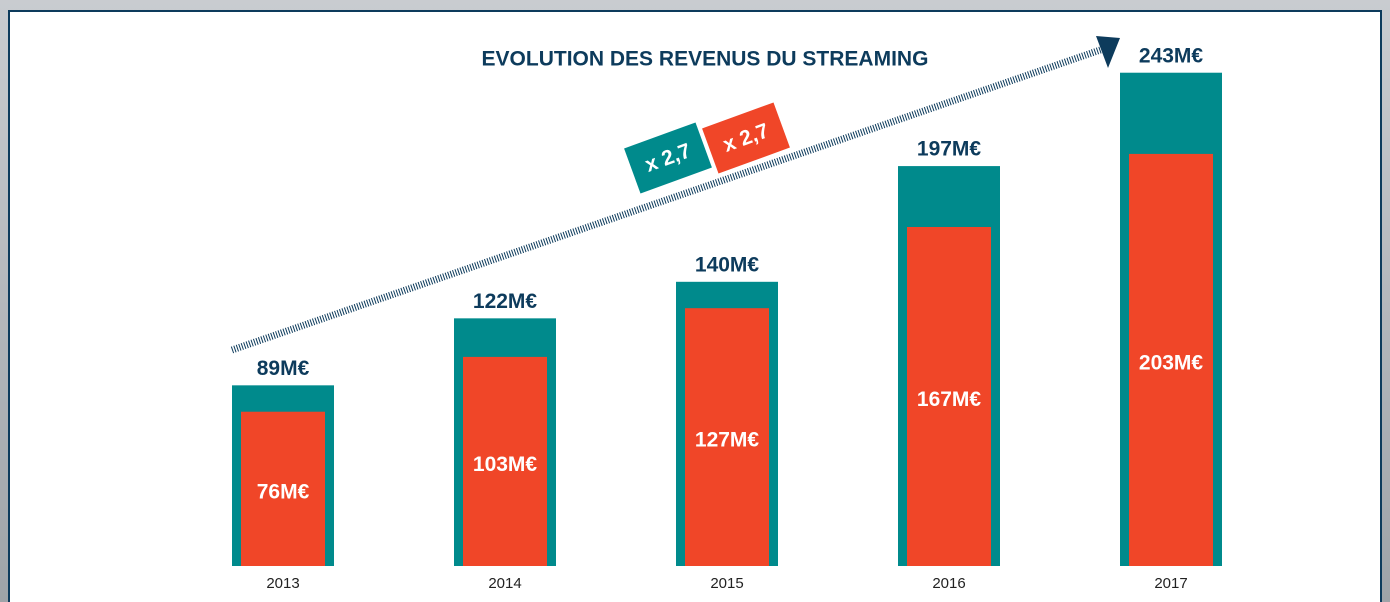  I want to click on x-tick-label: 2013, so click(282, 583).